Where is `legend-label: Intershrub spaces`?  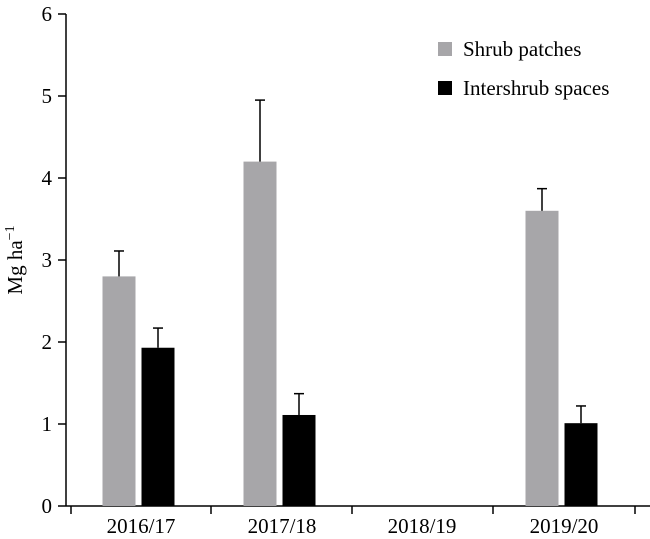 legend-label: Intershrub spaces is located at coordinates (536, 88).